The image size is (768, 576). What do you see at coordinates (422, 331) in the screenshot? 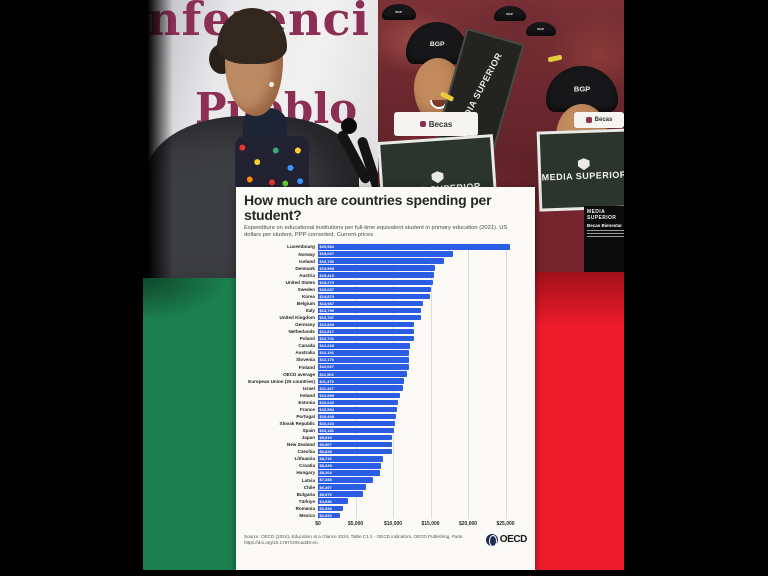
I see `bar-track: $12,817` at bounding box center [422, 331].